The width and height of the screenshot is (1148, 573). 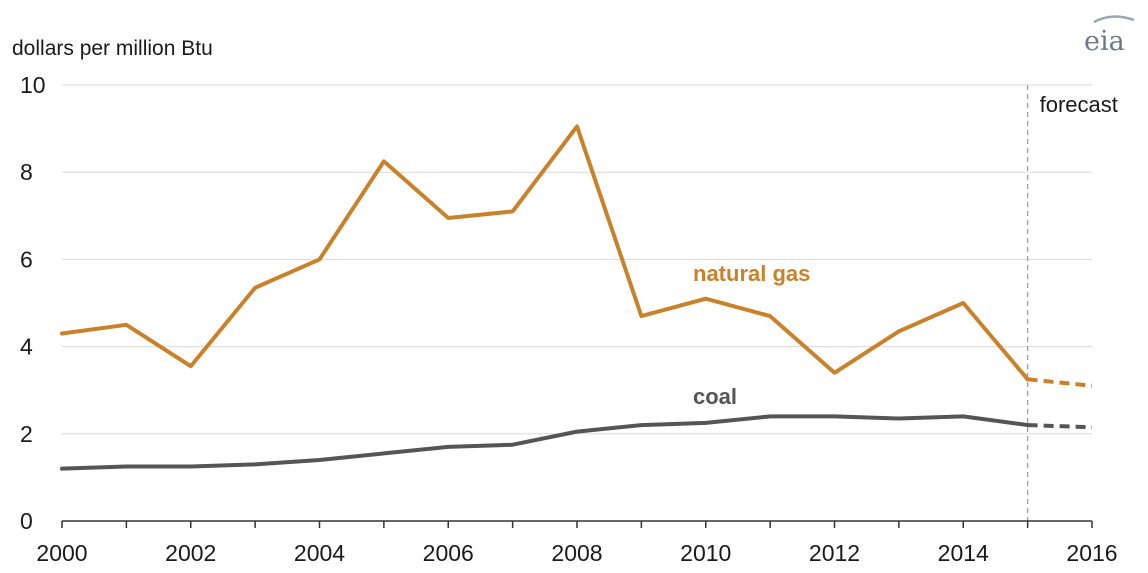 What do you see at coordinates (190, 553) in the screenshot?
I see `x-tick-label-2002: 2002` at bounding box center [190, 553].